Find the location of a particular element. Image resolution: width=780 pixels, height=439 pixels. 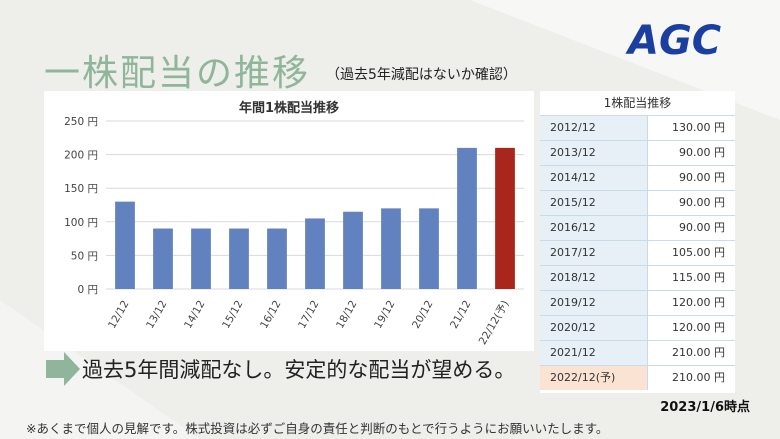

table-year-cell: 2017/12 is located at coordinates (594, 253).